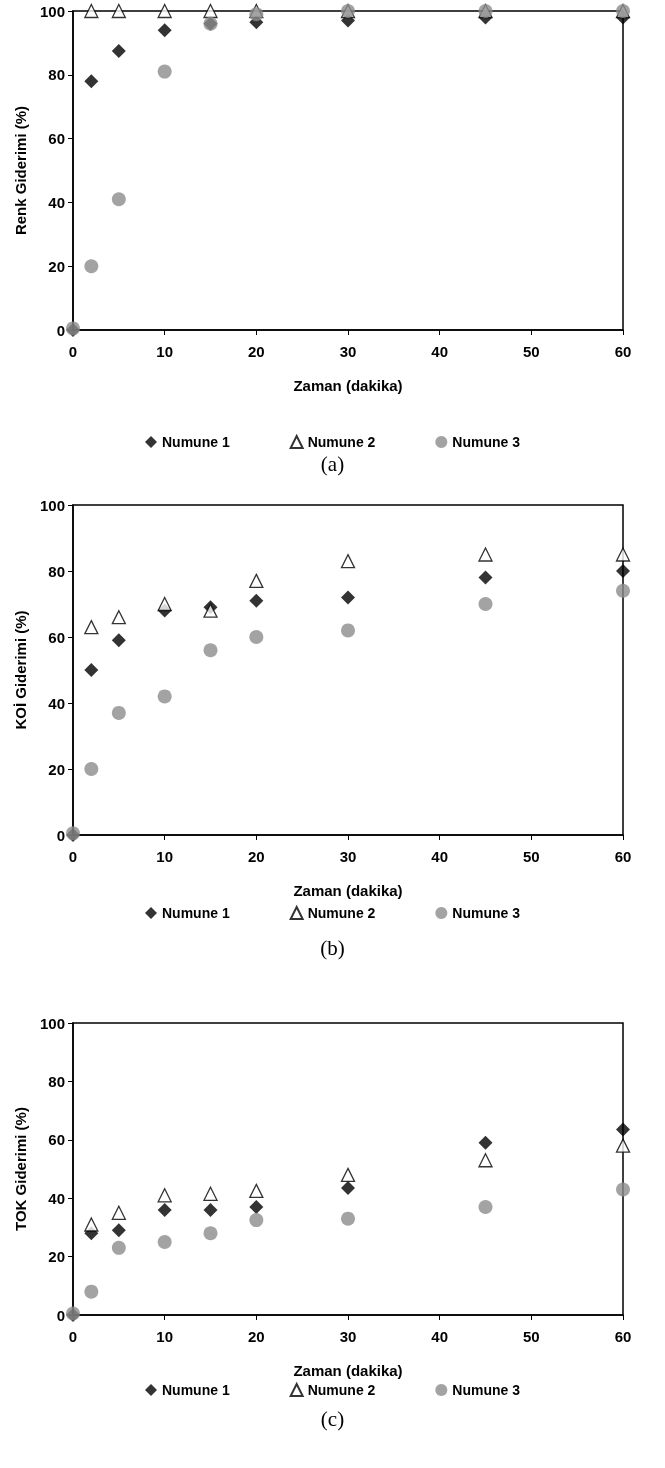 Image resolution: width=665 pixels, height=1468 pixels. What do you see at coordinates (20, 670) in the screenshot?
I see `y-axis-title: KOİ Giderimi (%)` at bounding box center [20, 670].